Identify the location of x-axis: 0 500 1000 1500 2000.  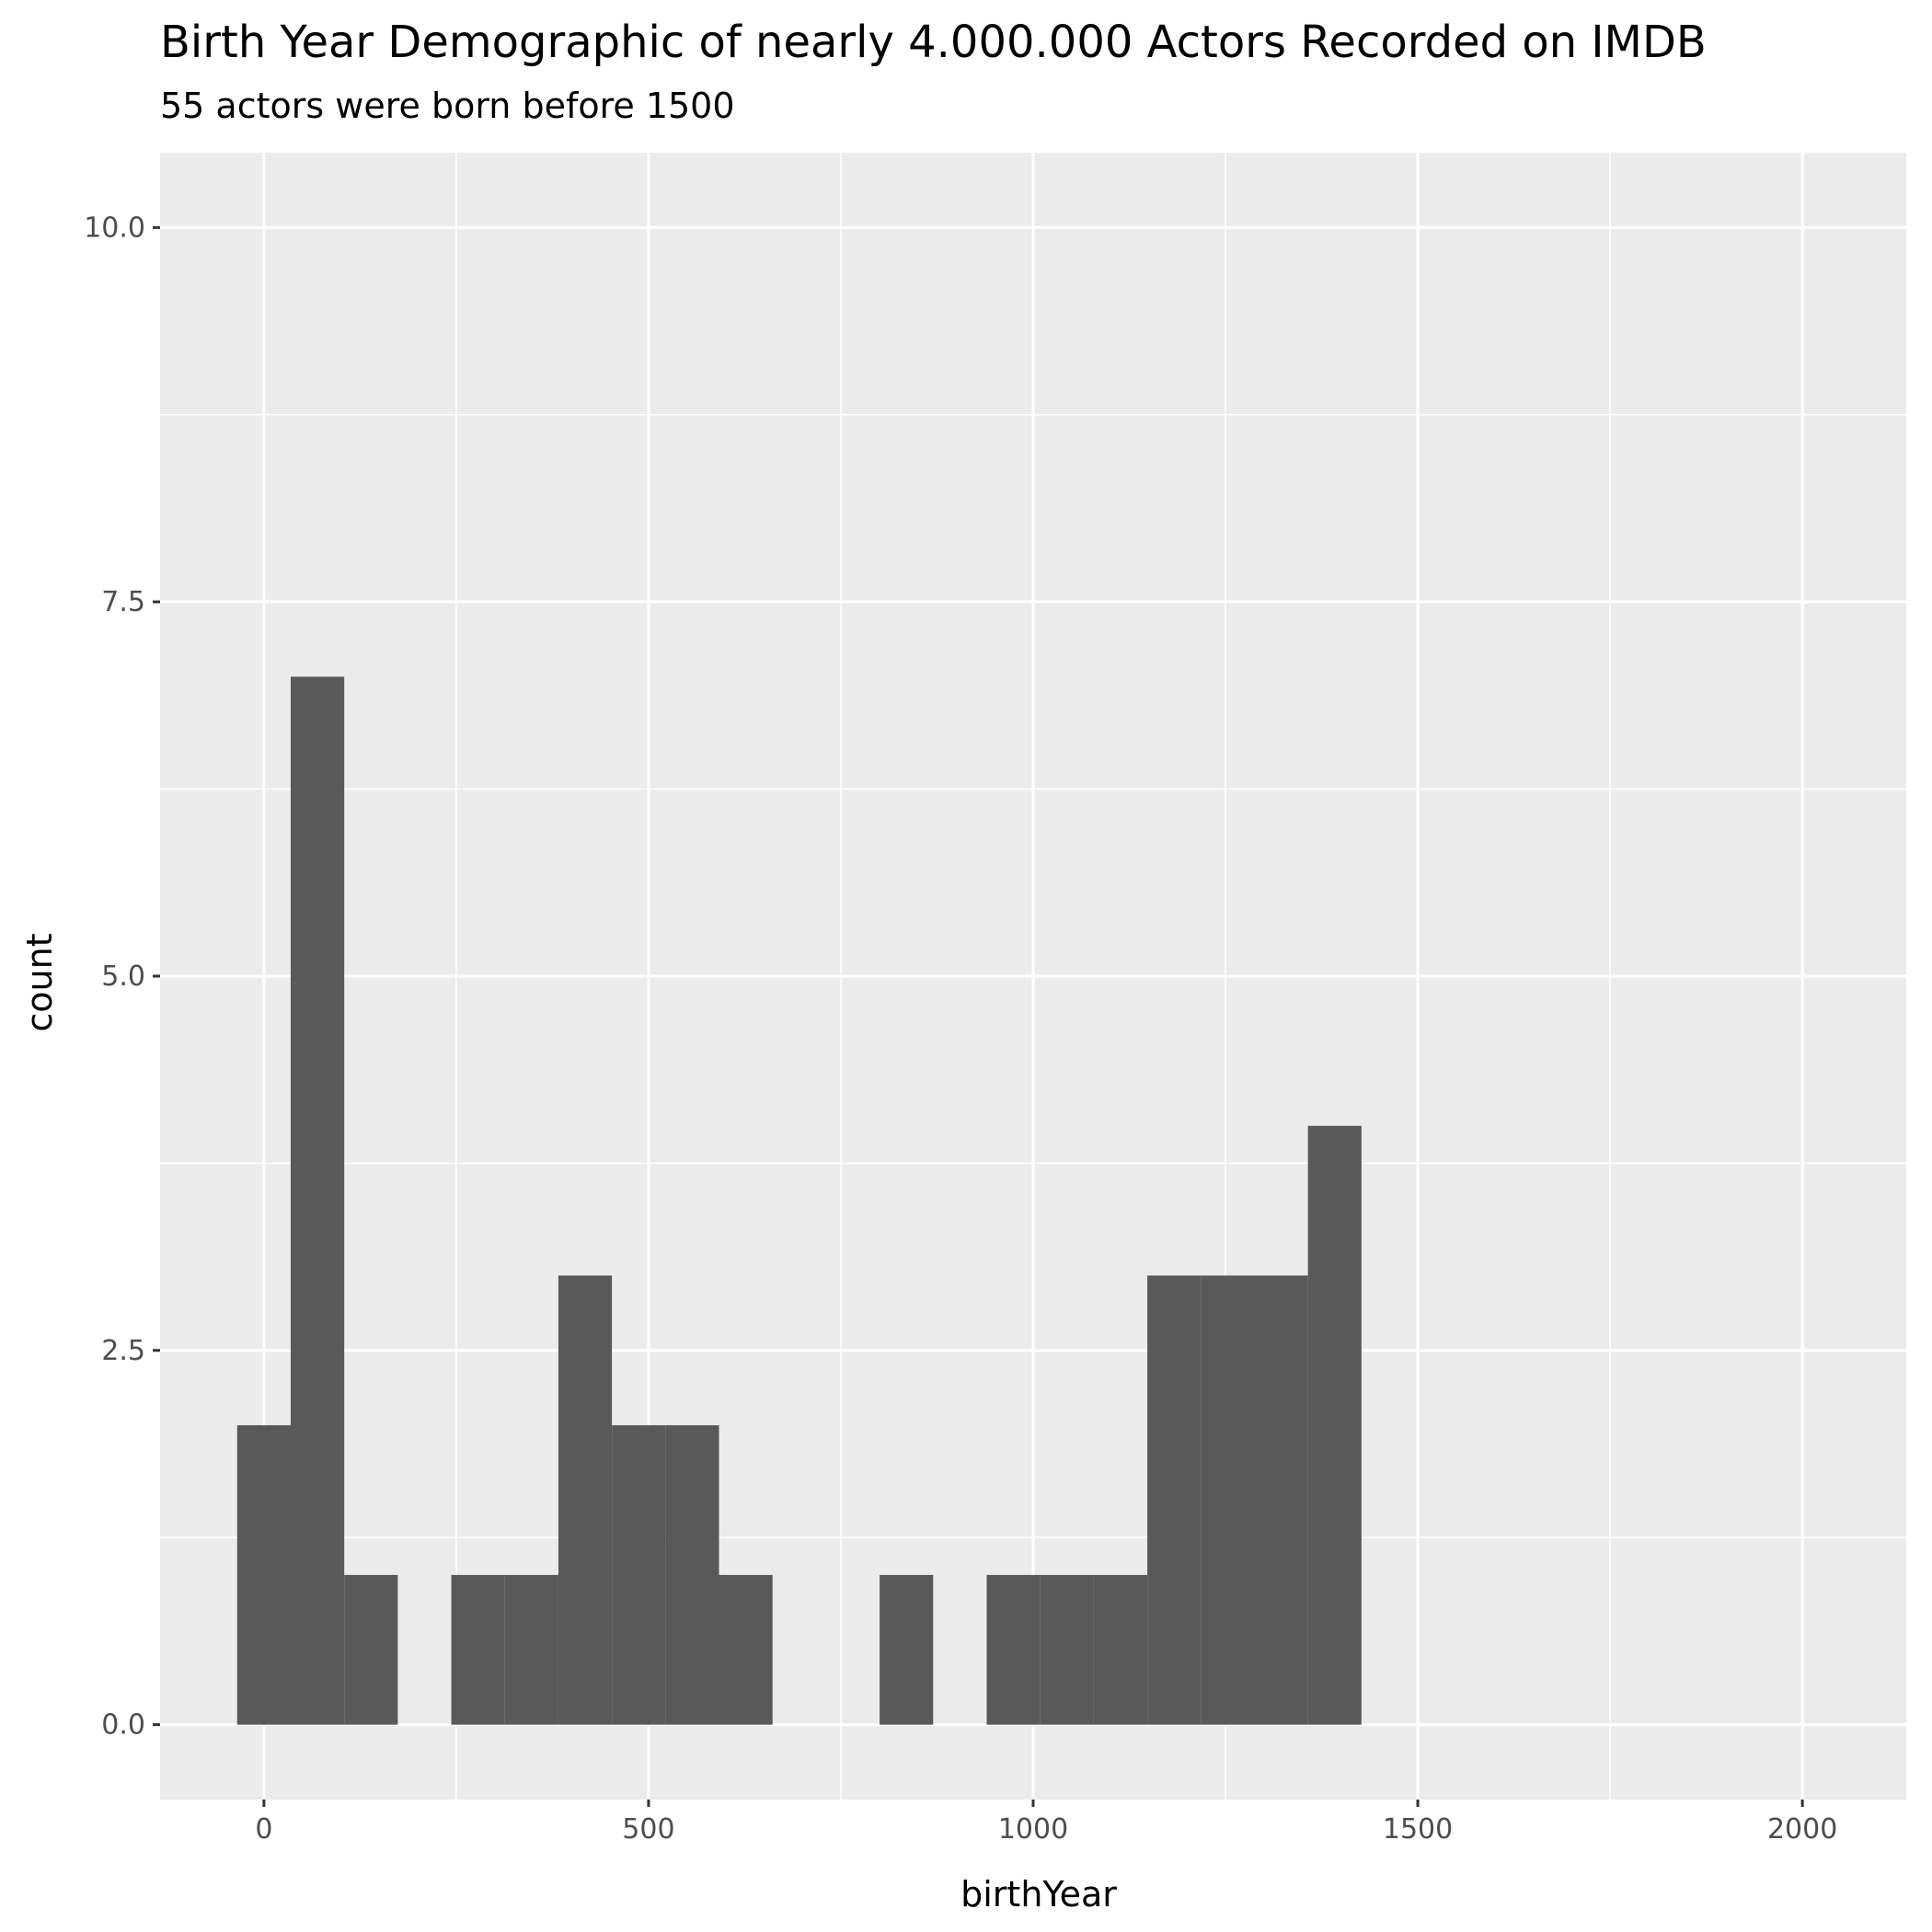
(1046, 1823).